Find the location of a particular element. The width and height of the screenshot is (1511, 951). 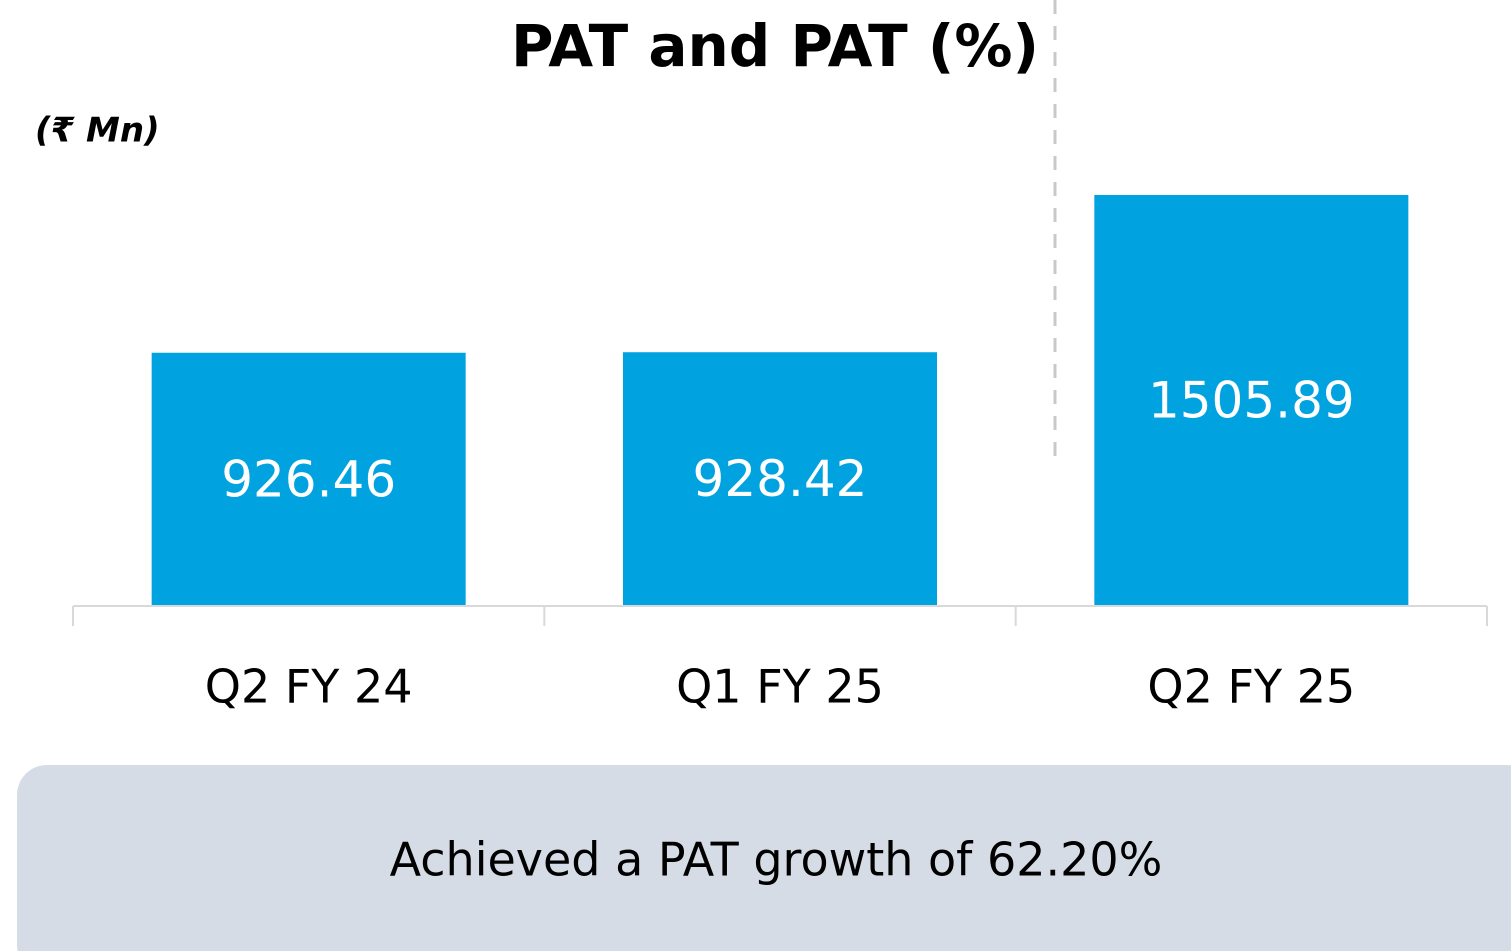

x-tick-label: Q2 FY 24 is located at coordinates (309, 687).